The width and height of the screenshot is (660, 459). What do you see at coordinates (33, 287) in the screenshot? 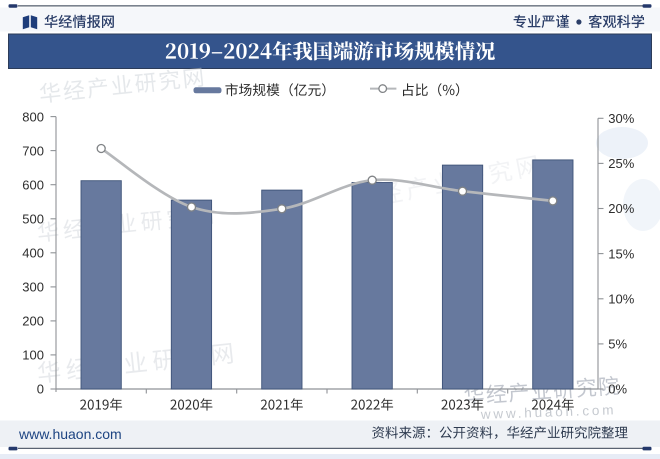
I see `svg-text: 300` at bounding box center [33, 287].